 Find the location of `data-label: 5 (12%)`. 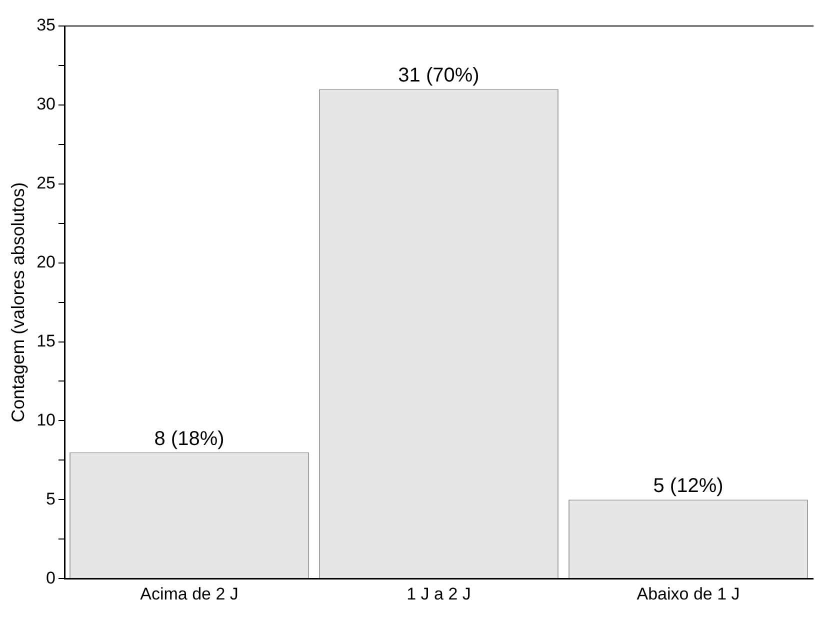

data-label: 5 (12%) is located at coordinates (688, 486).